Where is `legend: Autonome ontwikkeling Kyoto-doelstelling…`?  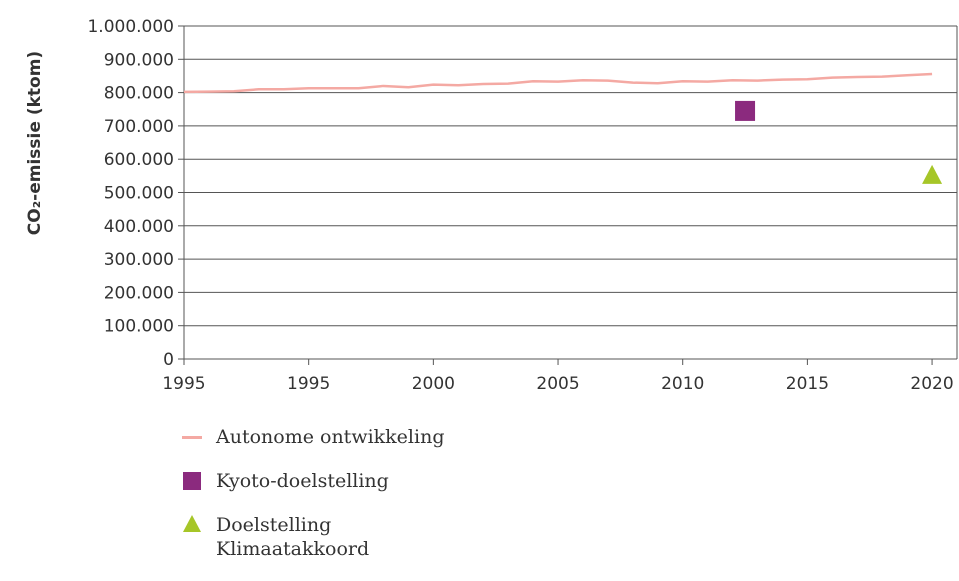
legend: Autonome ontwikkeling Kyoto-doelstelling… is located at coordinates (312, 503).